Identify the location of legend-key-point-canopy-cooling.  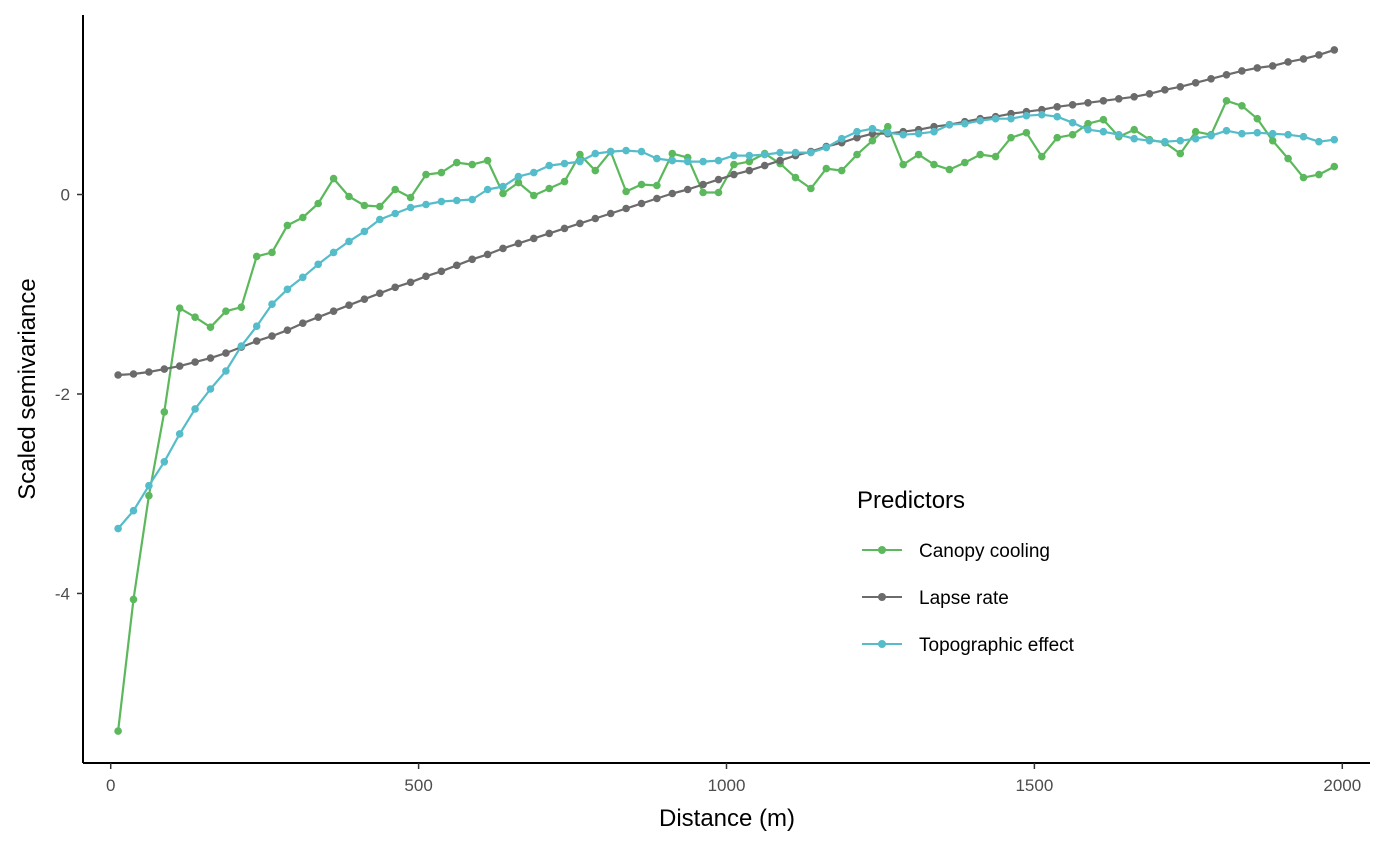
(882, 550).